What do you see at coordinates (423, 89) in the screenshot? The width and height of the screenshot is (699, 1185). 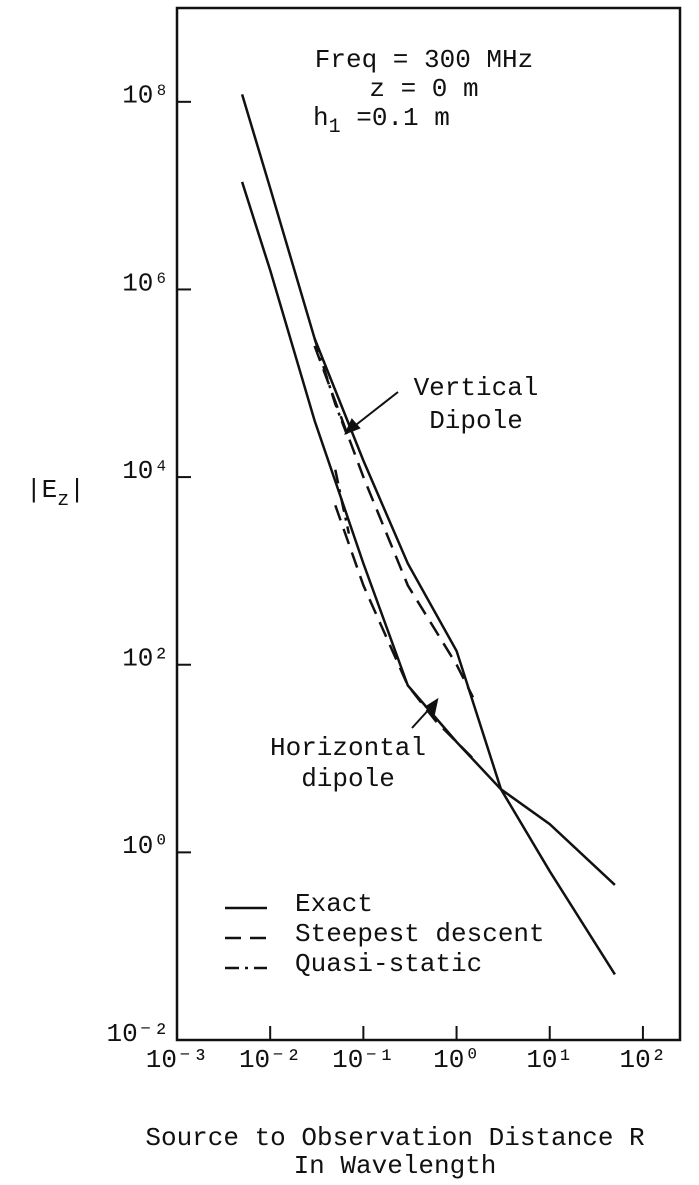 I see `annotation: z = 0 m` at bounding box center [423, 89].